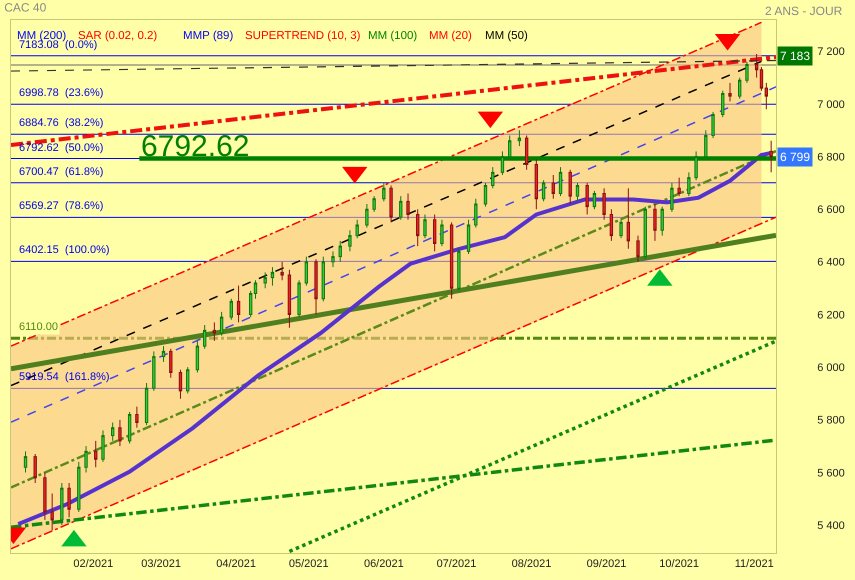  What do you see at coordinates (831, 526) in the screenshot?
I see `y-tick-label: 5 400` at bounding box center [831, 526].